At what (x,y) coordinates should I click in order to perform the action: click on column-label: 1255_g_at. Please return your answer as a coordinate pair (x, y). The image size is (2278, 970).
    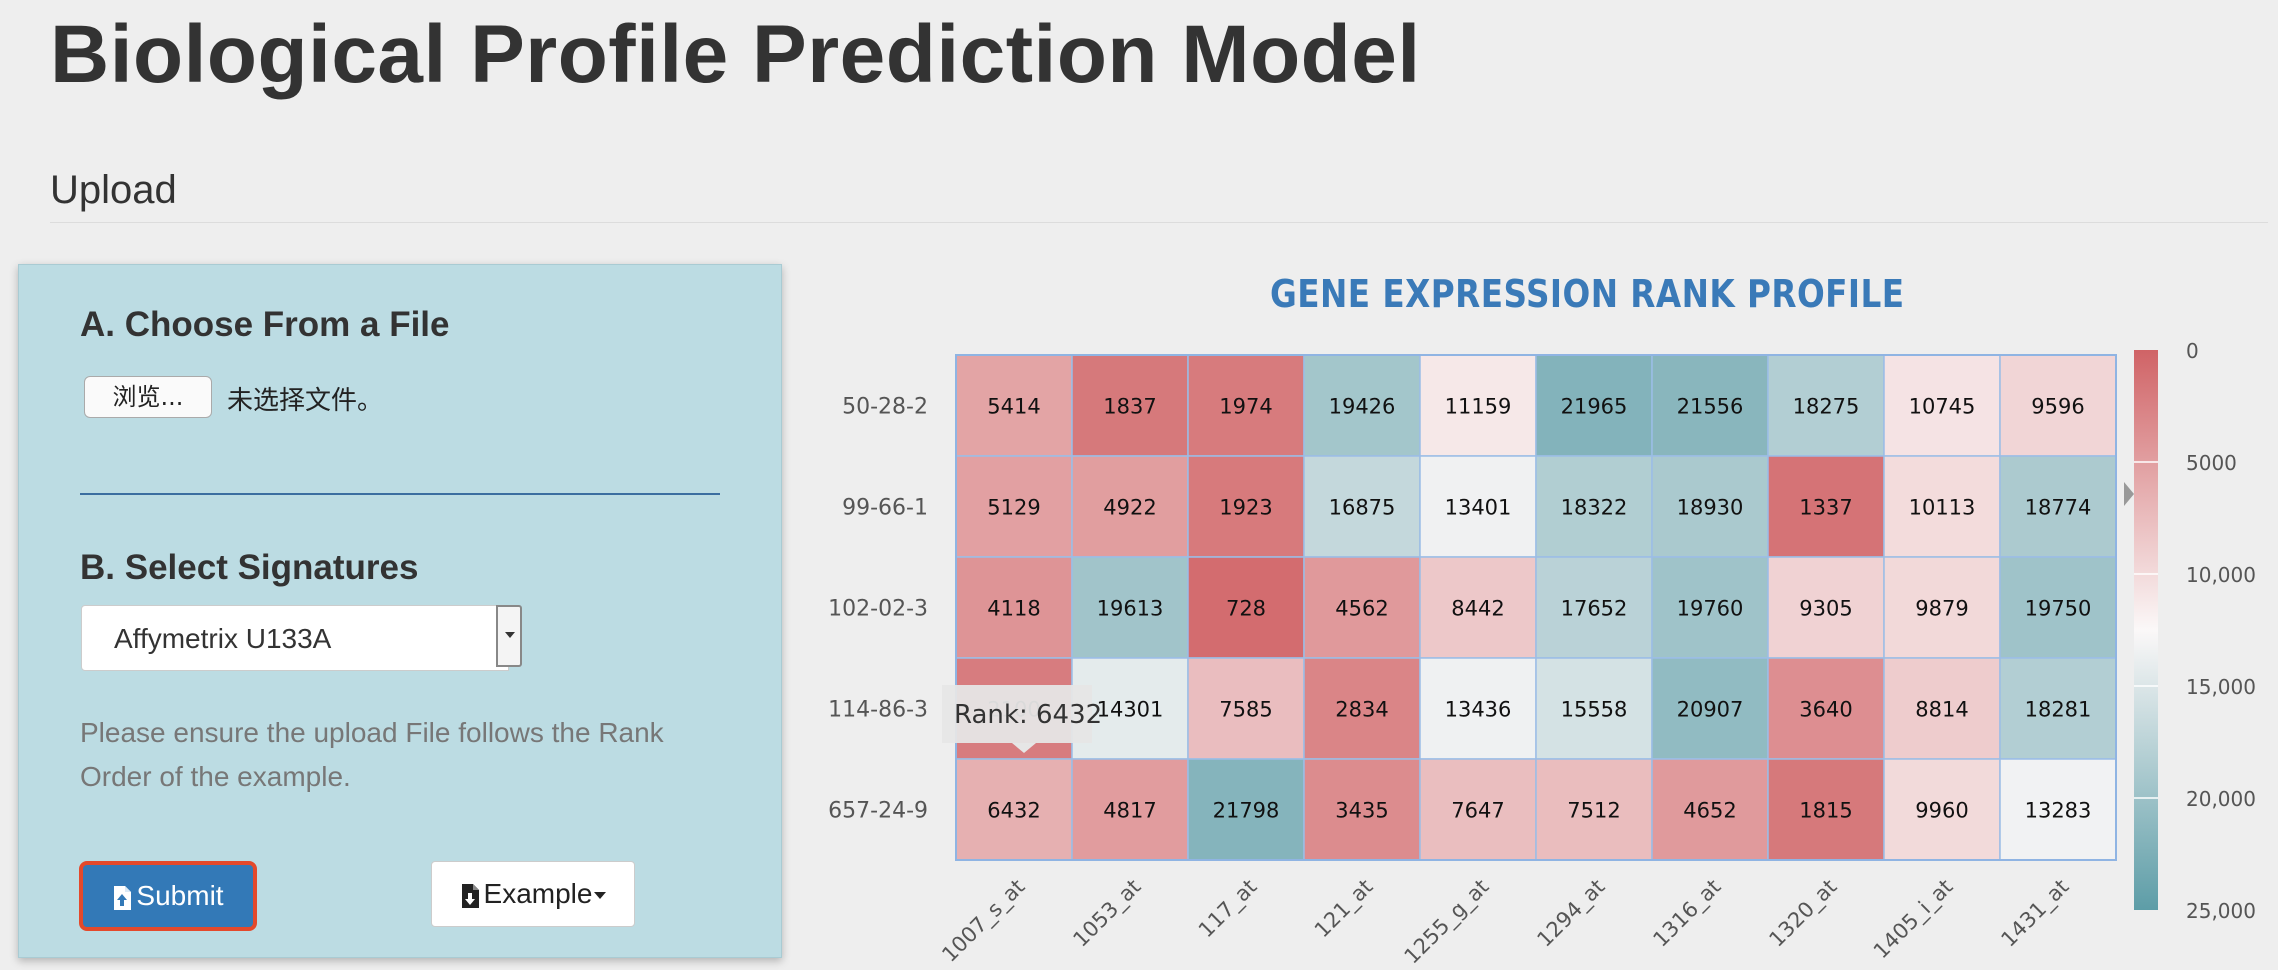
    Looking at the image, I should click on (1447, 922).